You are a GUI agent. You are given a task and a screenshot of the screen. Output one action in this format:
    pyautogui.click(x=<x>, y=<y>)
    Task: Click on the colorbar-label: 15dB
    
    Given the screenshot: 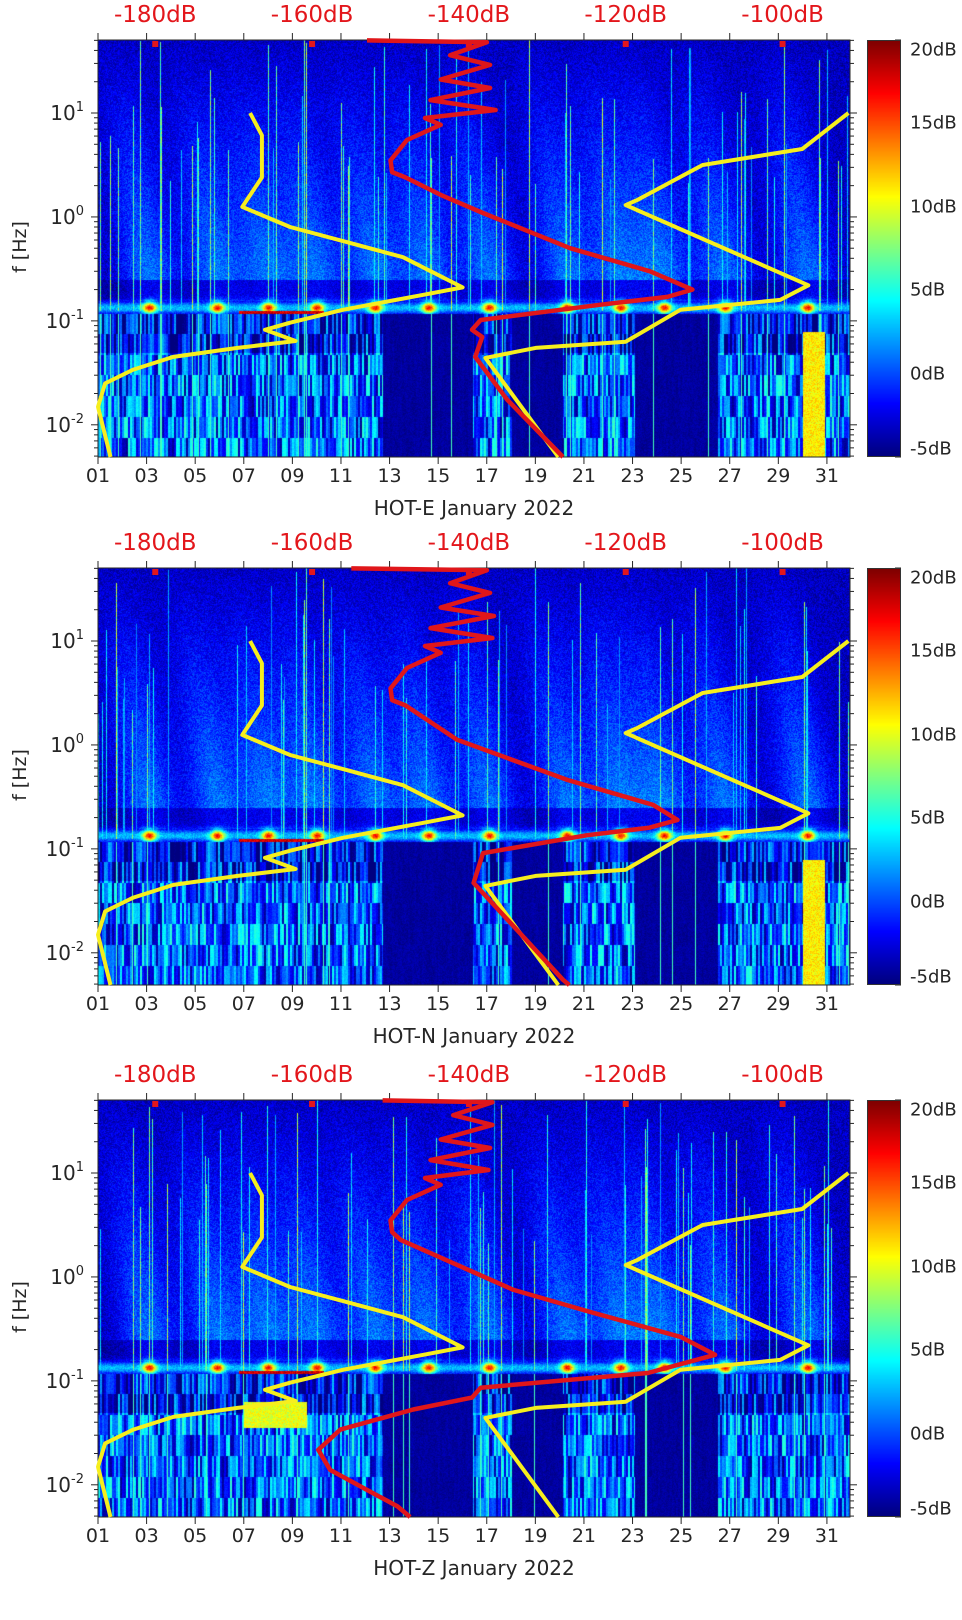 What is the action you would take?
    pyautogui.click(x=933, y=123)
    